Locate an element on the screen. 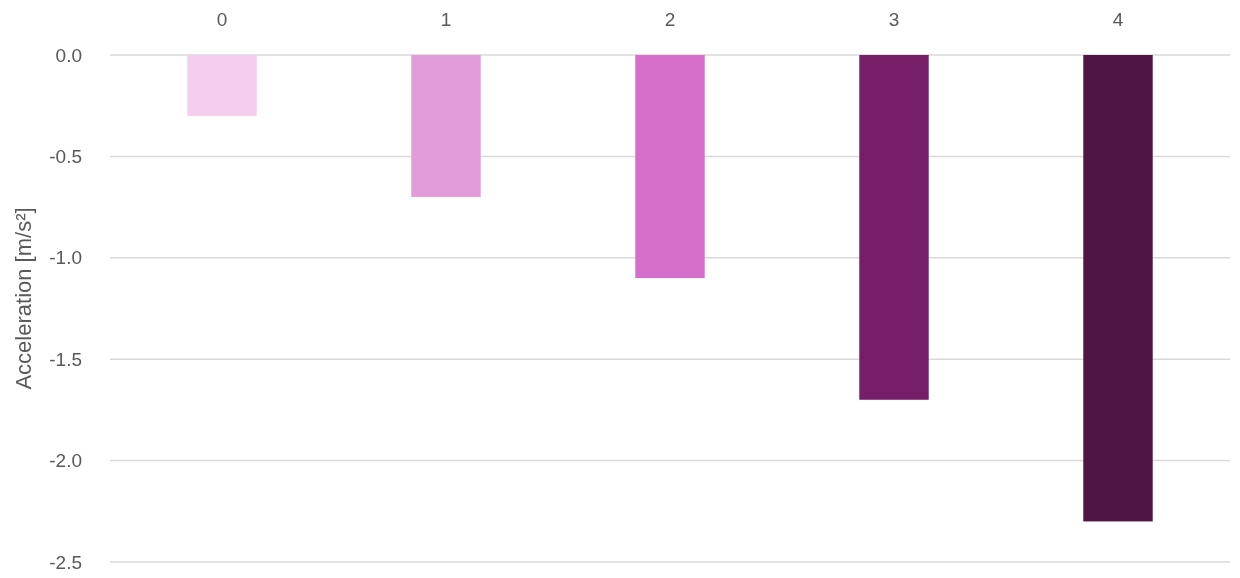 This screenshot has width=1240, height=578. y-axis-title: Acceleration [m/s²] is located at coordinates (23, 298).